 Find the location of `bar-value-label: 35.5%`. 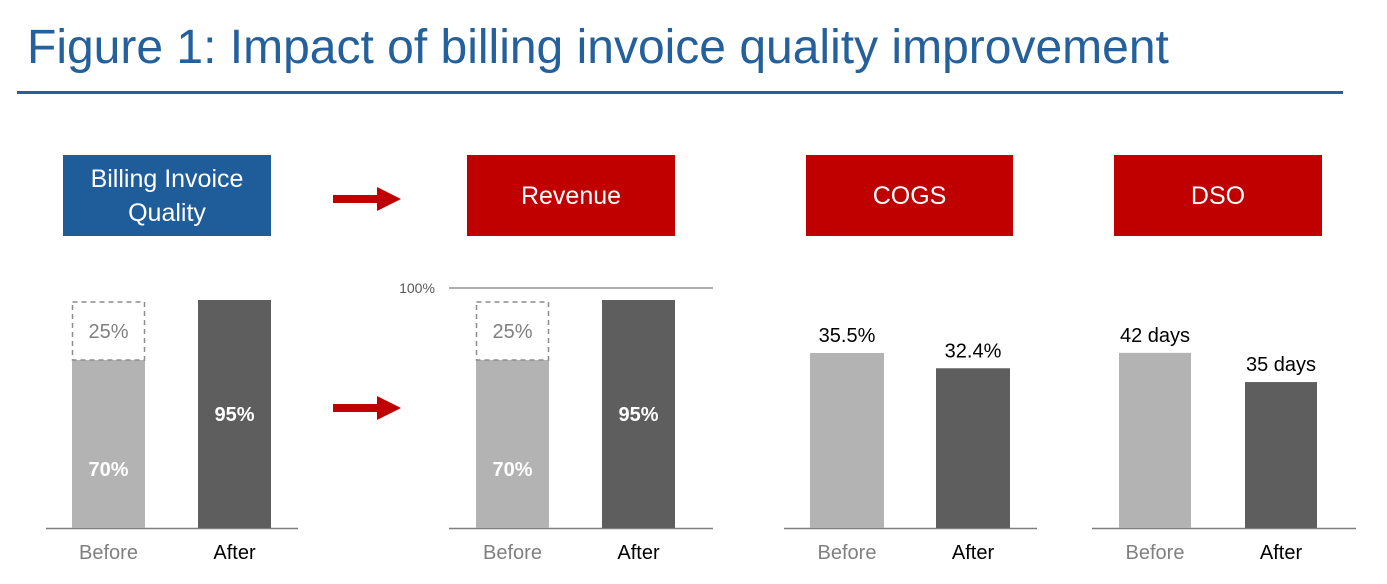

bar-value-label: 35.5% is located at coordinates (847, 336).